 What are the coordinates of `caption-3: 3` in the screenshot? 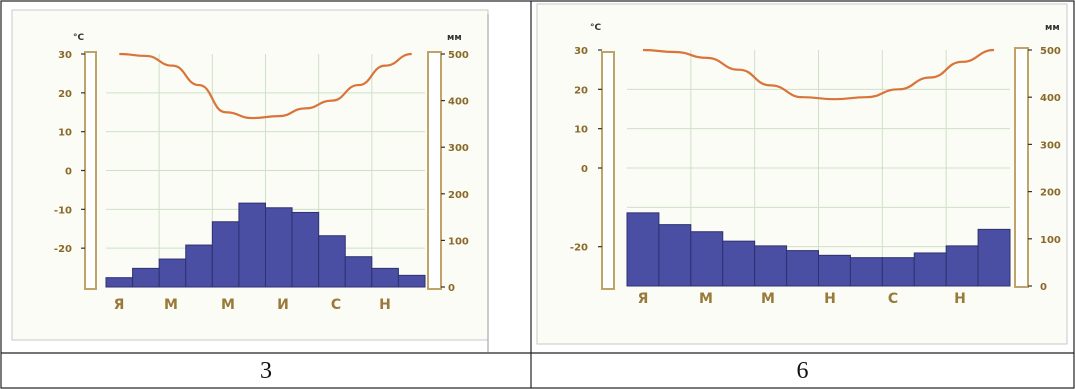 It's located at (266, 371).